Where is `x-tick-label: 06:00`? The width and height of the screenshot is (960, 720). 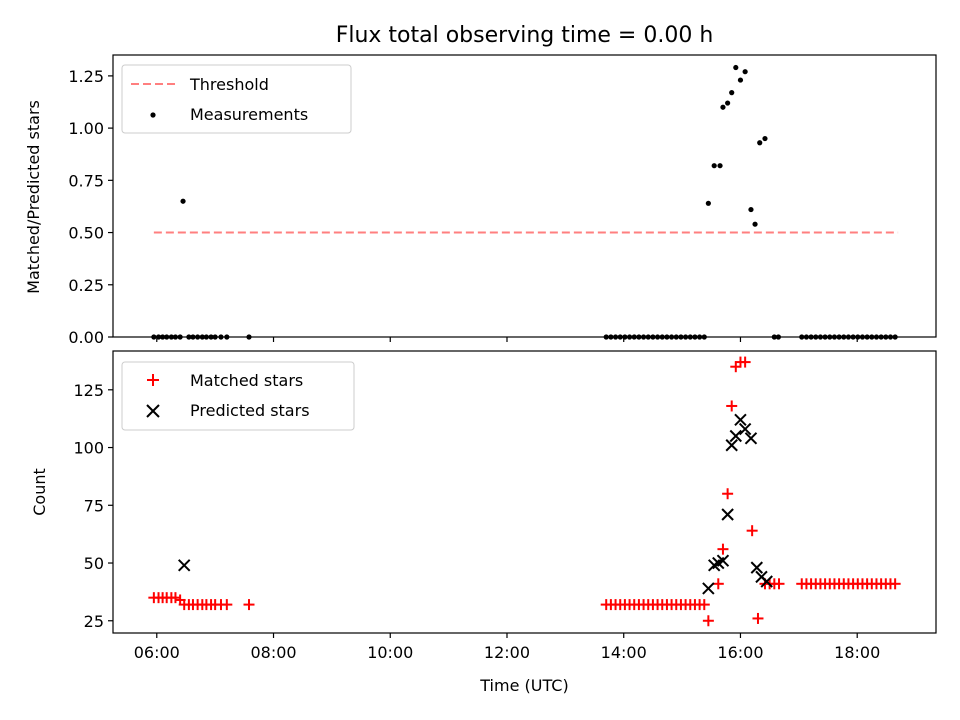
x-tick-label: 06:00 is located at coordinates (157, 652).